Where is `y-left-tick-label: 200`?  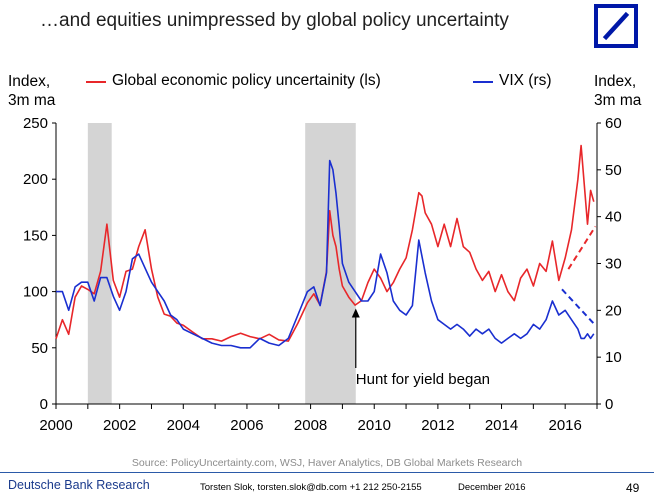 y-left-tick-label: 200 is located at coordinates (35, 179).